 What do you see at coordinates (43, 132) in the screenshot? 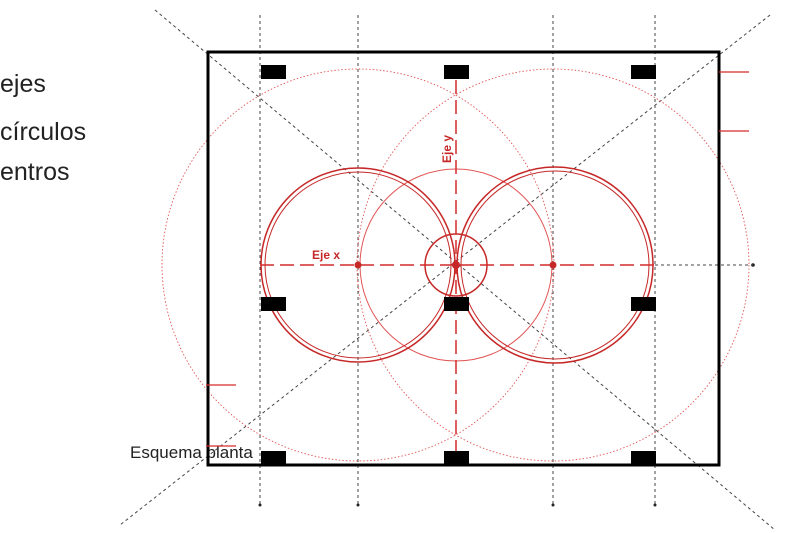
I see `legend-item-circles: círculos` at bounding box center [43, 132].